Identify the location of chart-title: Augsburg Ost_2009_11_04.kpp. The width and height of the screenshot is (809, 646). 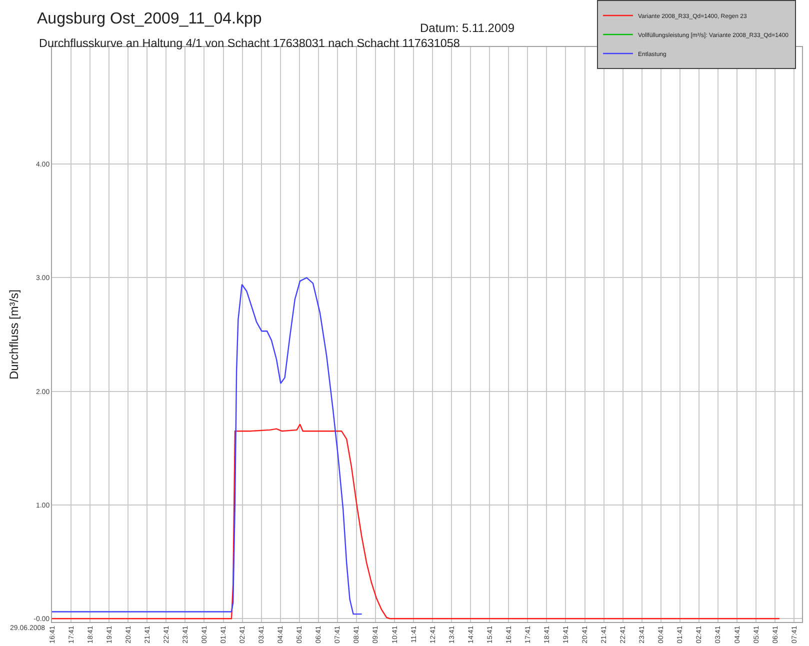
(149, 19).